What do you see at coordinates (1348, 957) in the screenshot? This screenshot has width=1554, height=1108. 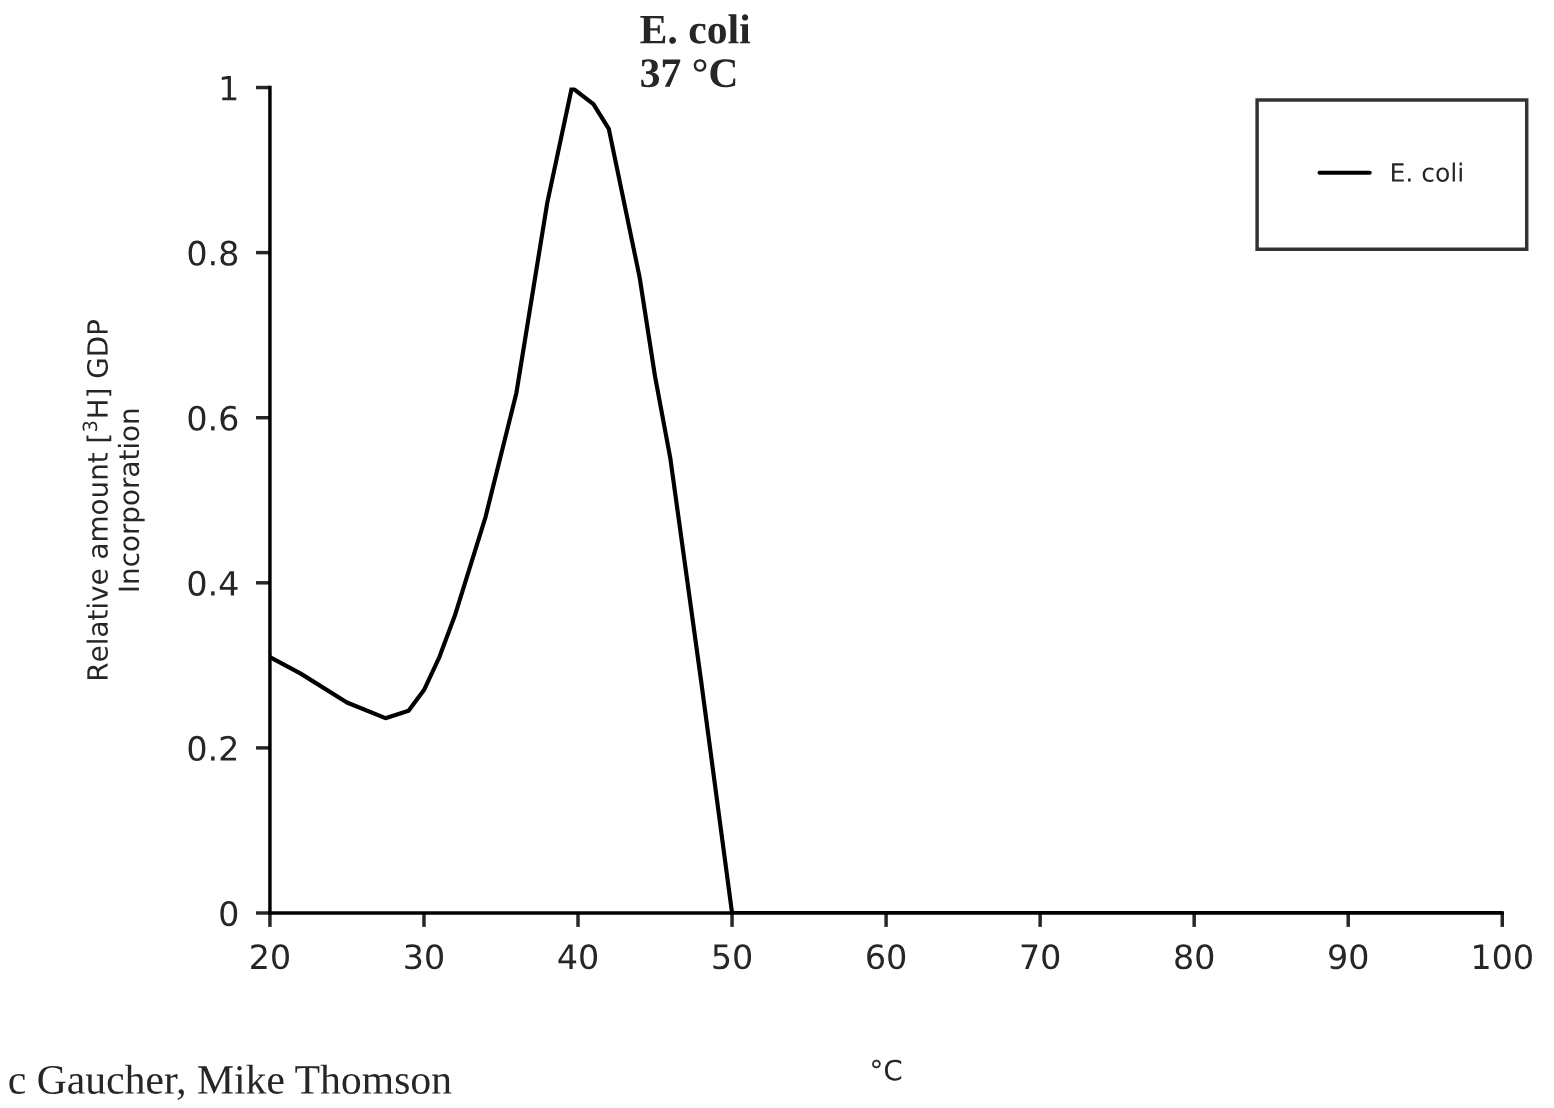 I see `x-tick-label: 90` at bounding box center [1348, 957].